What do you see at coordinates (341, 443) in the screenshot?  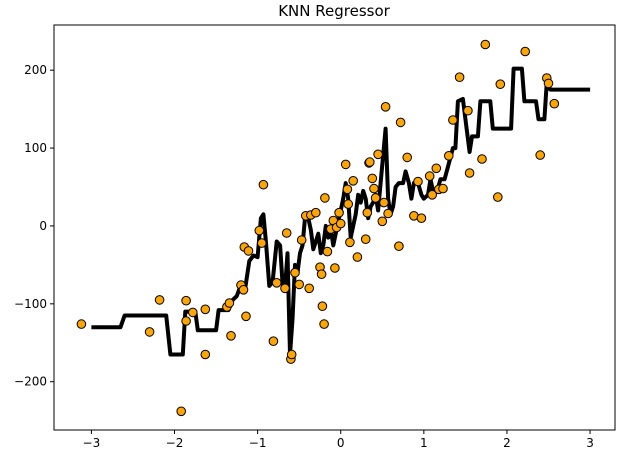 I see `x-tick-label: 0` at bounding box center [341, 443].